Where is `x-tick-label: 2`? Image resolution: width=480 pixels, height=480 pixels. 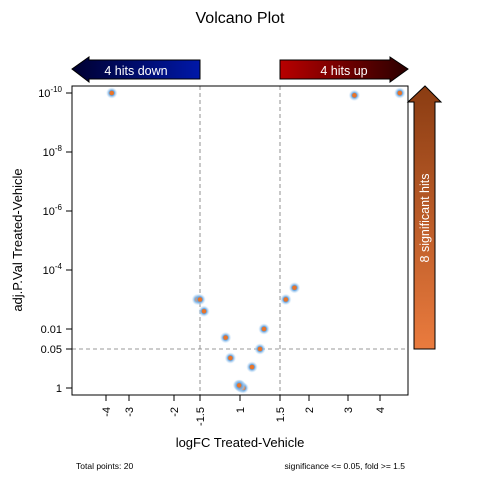 x-tick-label: 2 is located at coordinates (310, 410).